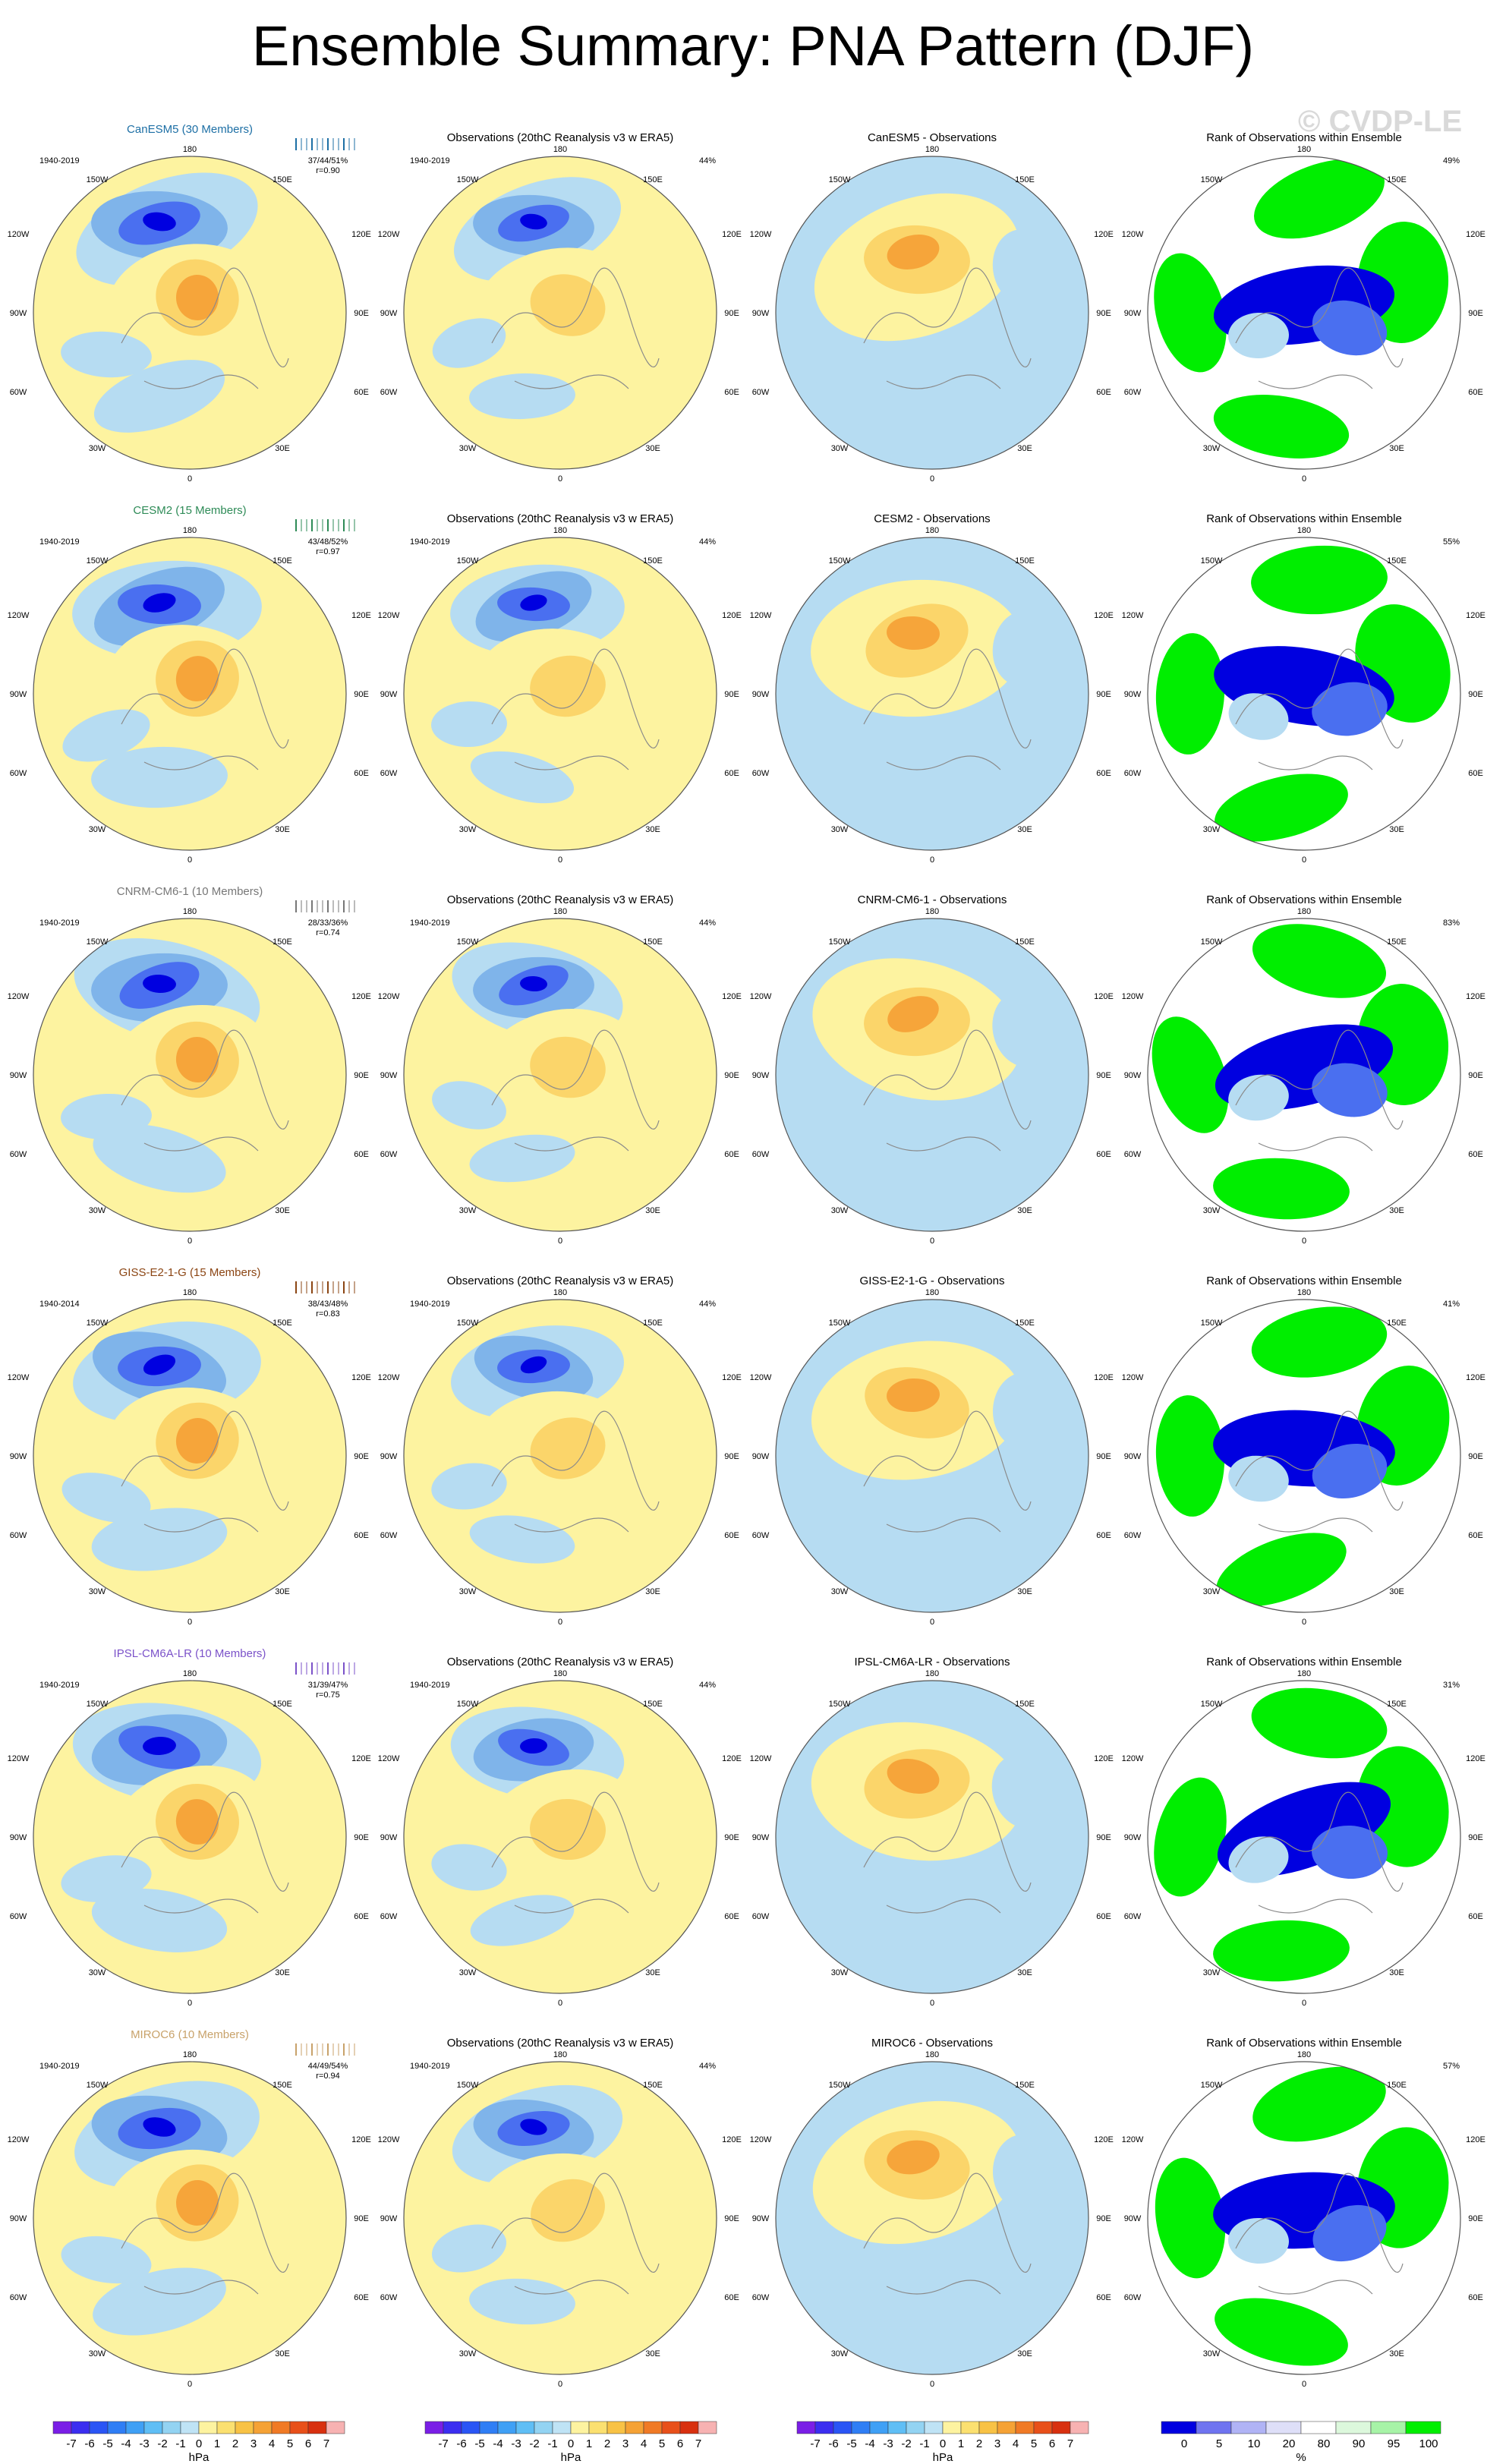 The image size is (1506, 2464). Describe the element at coordinates (707, 923) in the screenshot. I see `obs-pct: 44%` at that location.